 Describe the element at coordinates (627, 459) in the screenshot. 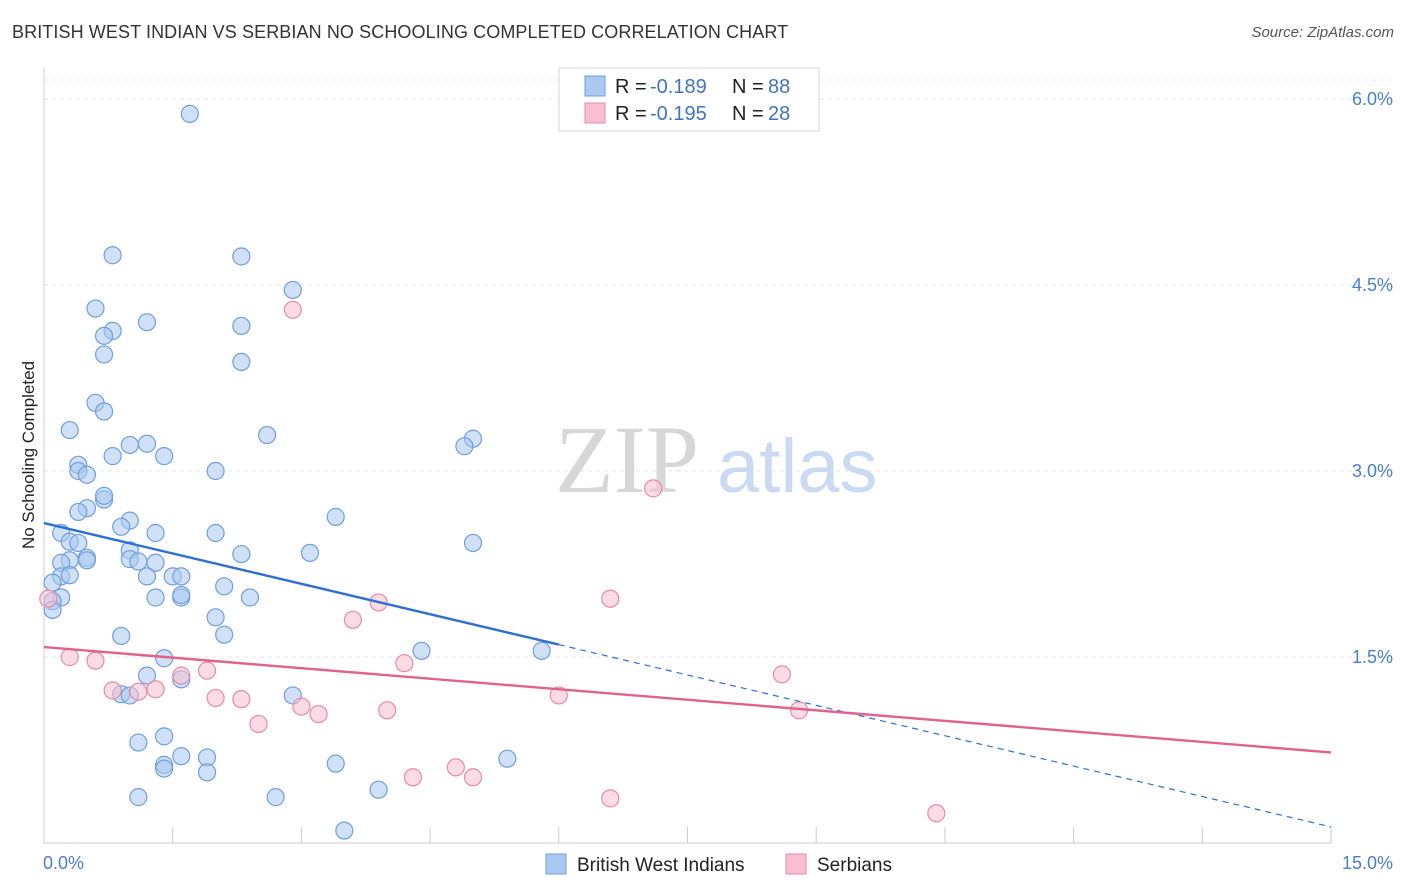

I see `watermark-zip: ZIP` at that location.